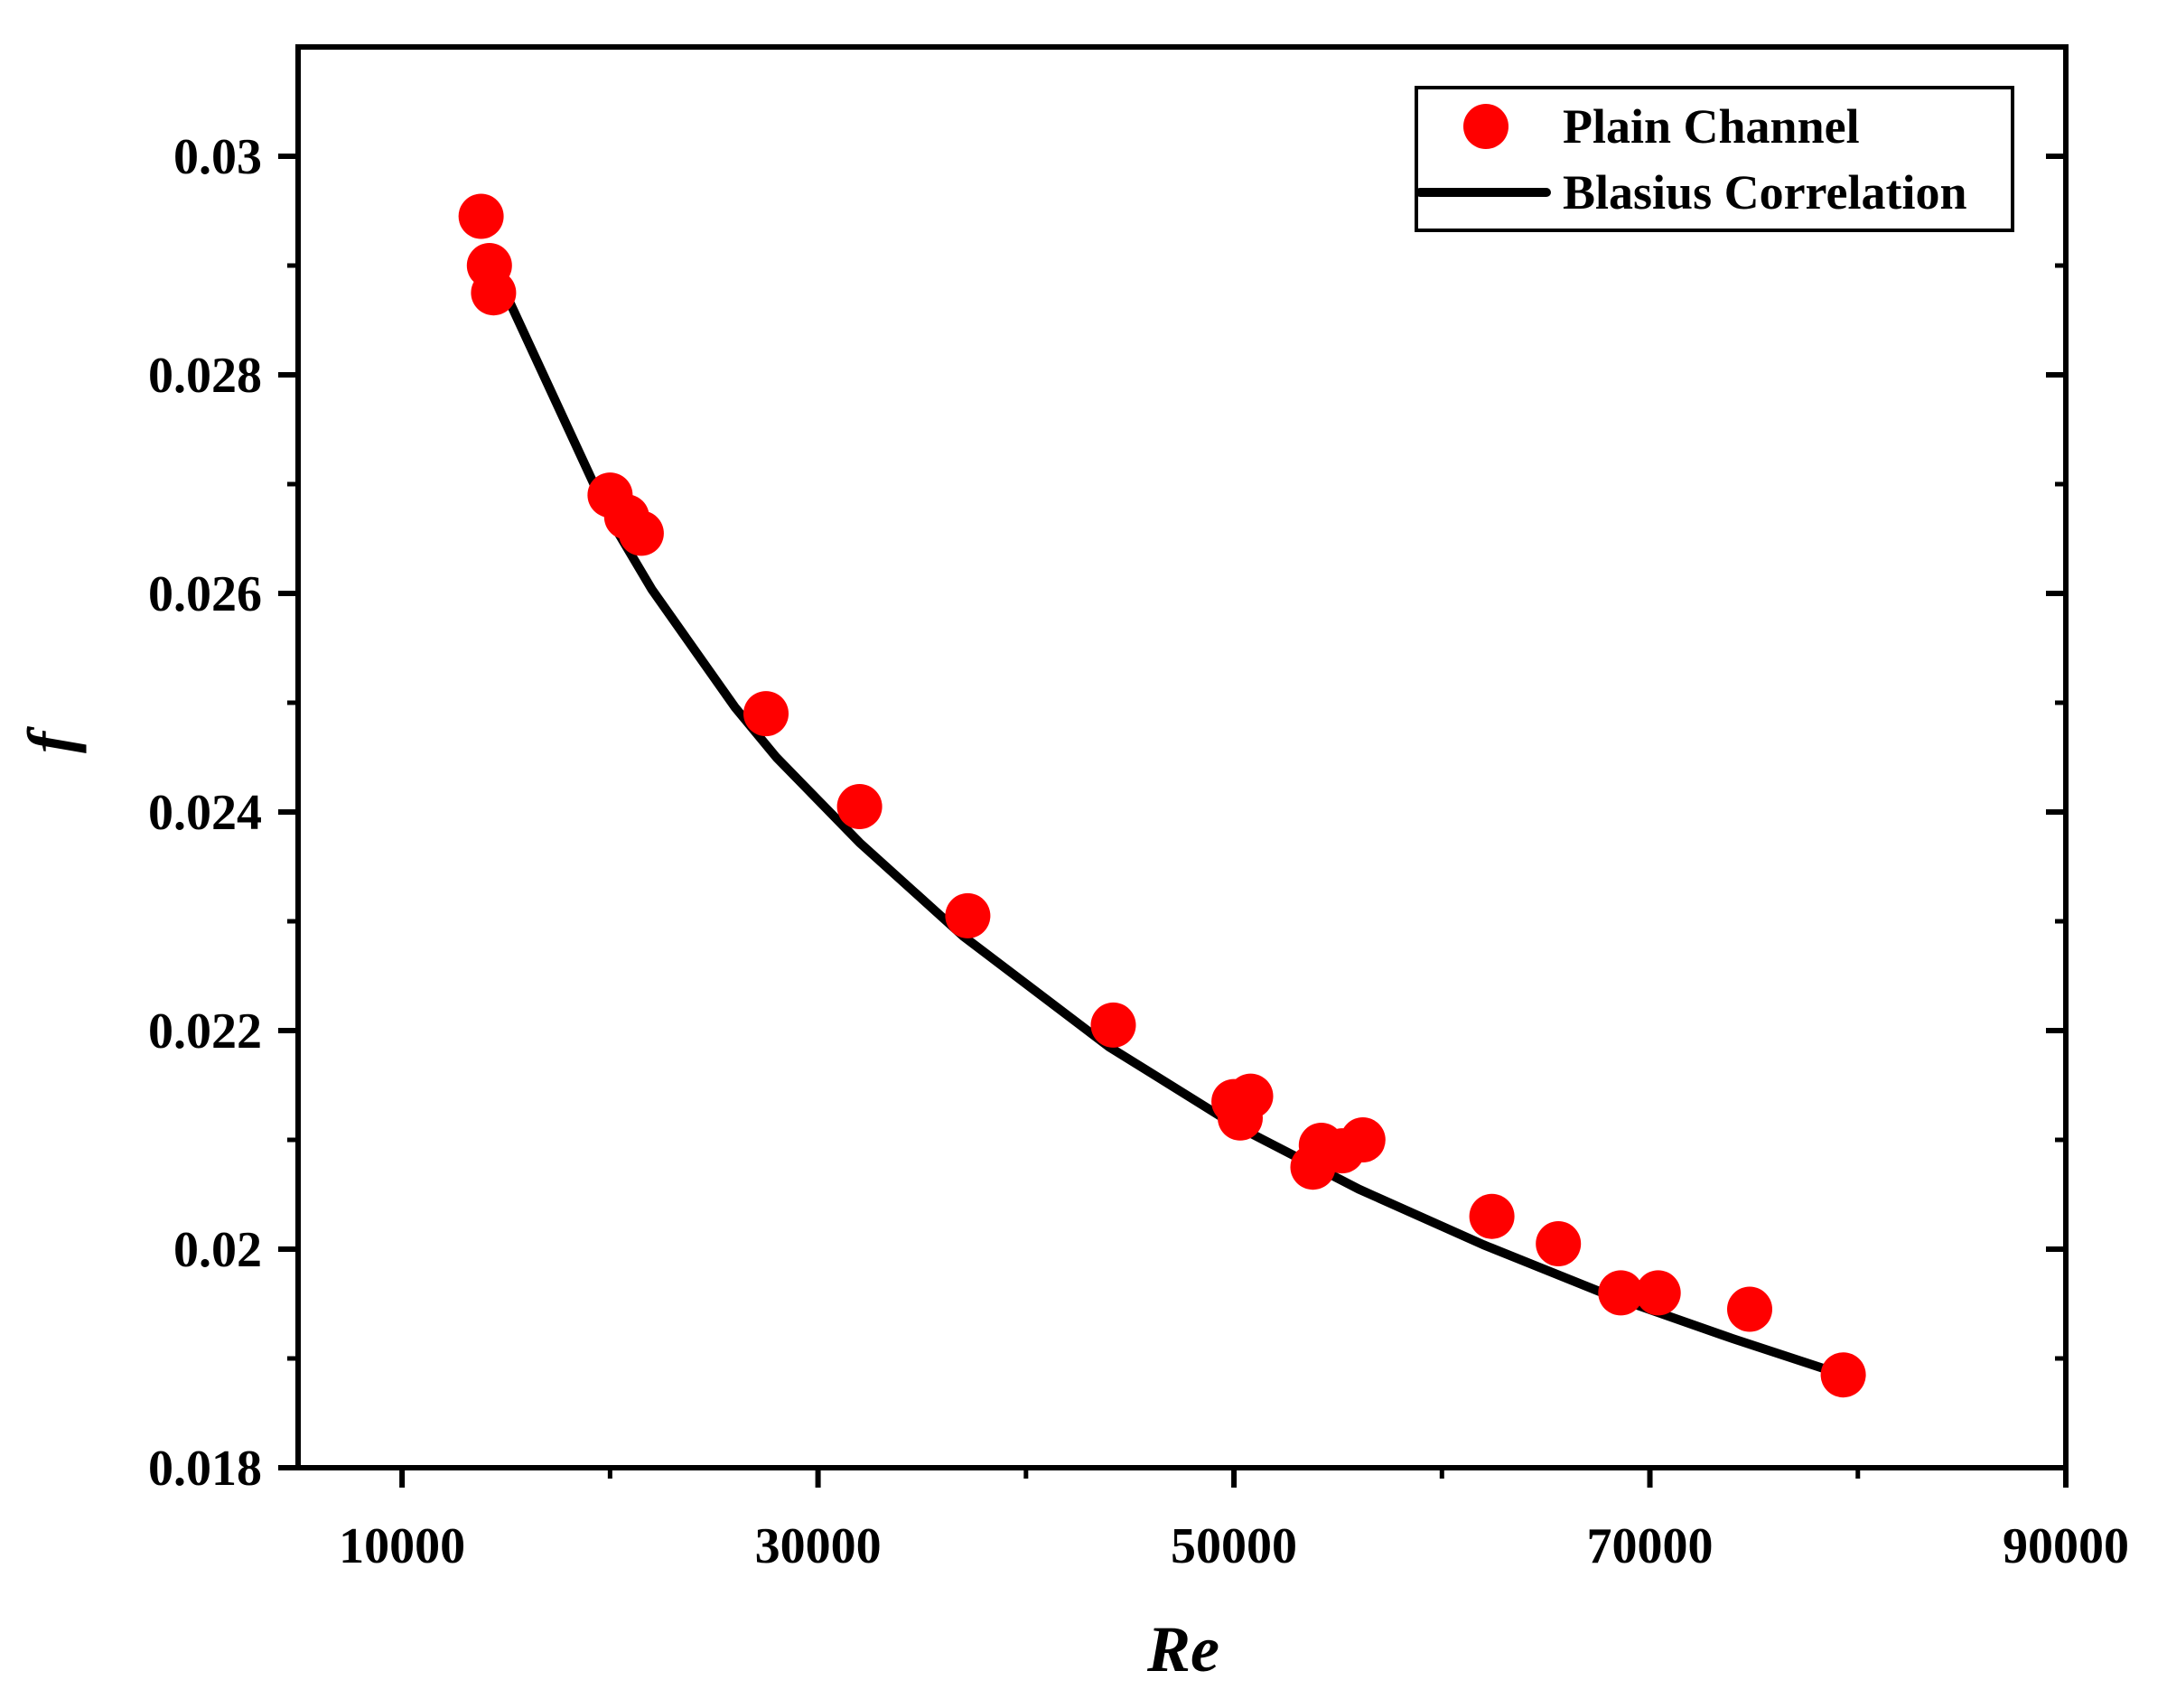 The height and width of the screenshot is (1708, 2167). I want to click on x-tick-label: 10000, so click(402, 1546).